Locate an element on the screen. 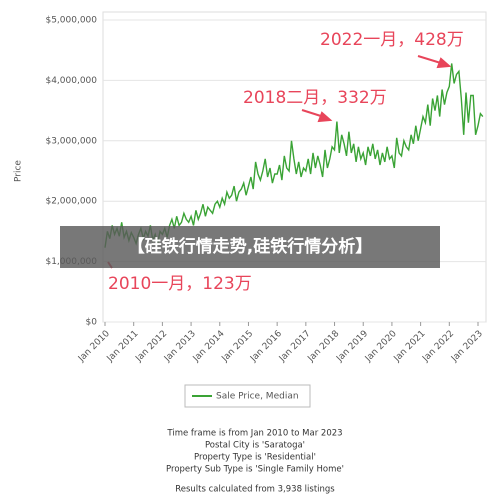 Image resolution: width=500 pixels, height=496 pixels. y-axis-label: Price is located at coordinates (19, 171).